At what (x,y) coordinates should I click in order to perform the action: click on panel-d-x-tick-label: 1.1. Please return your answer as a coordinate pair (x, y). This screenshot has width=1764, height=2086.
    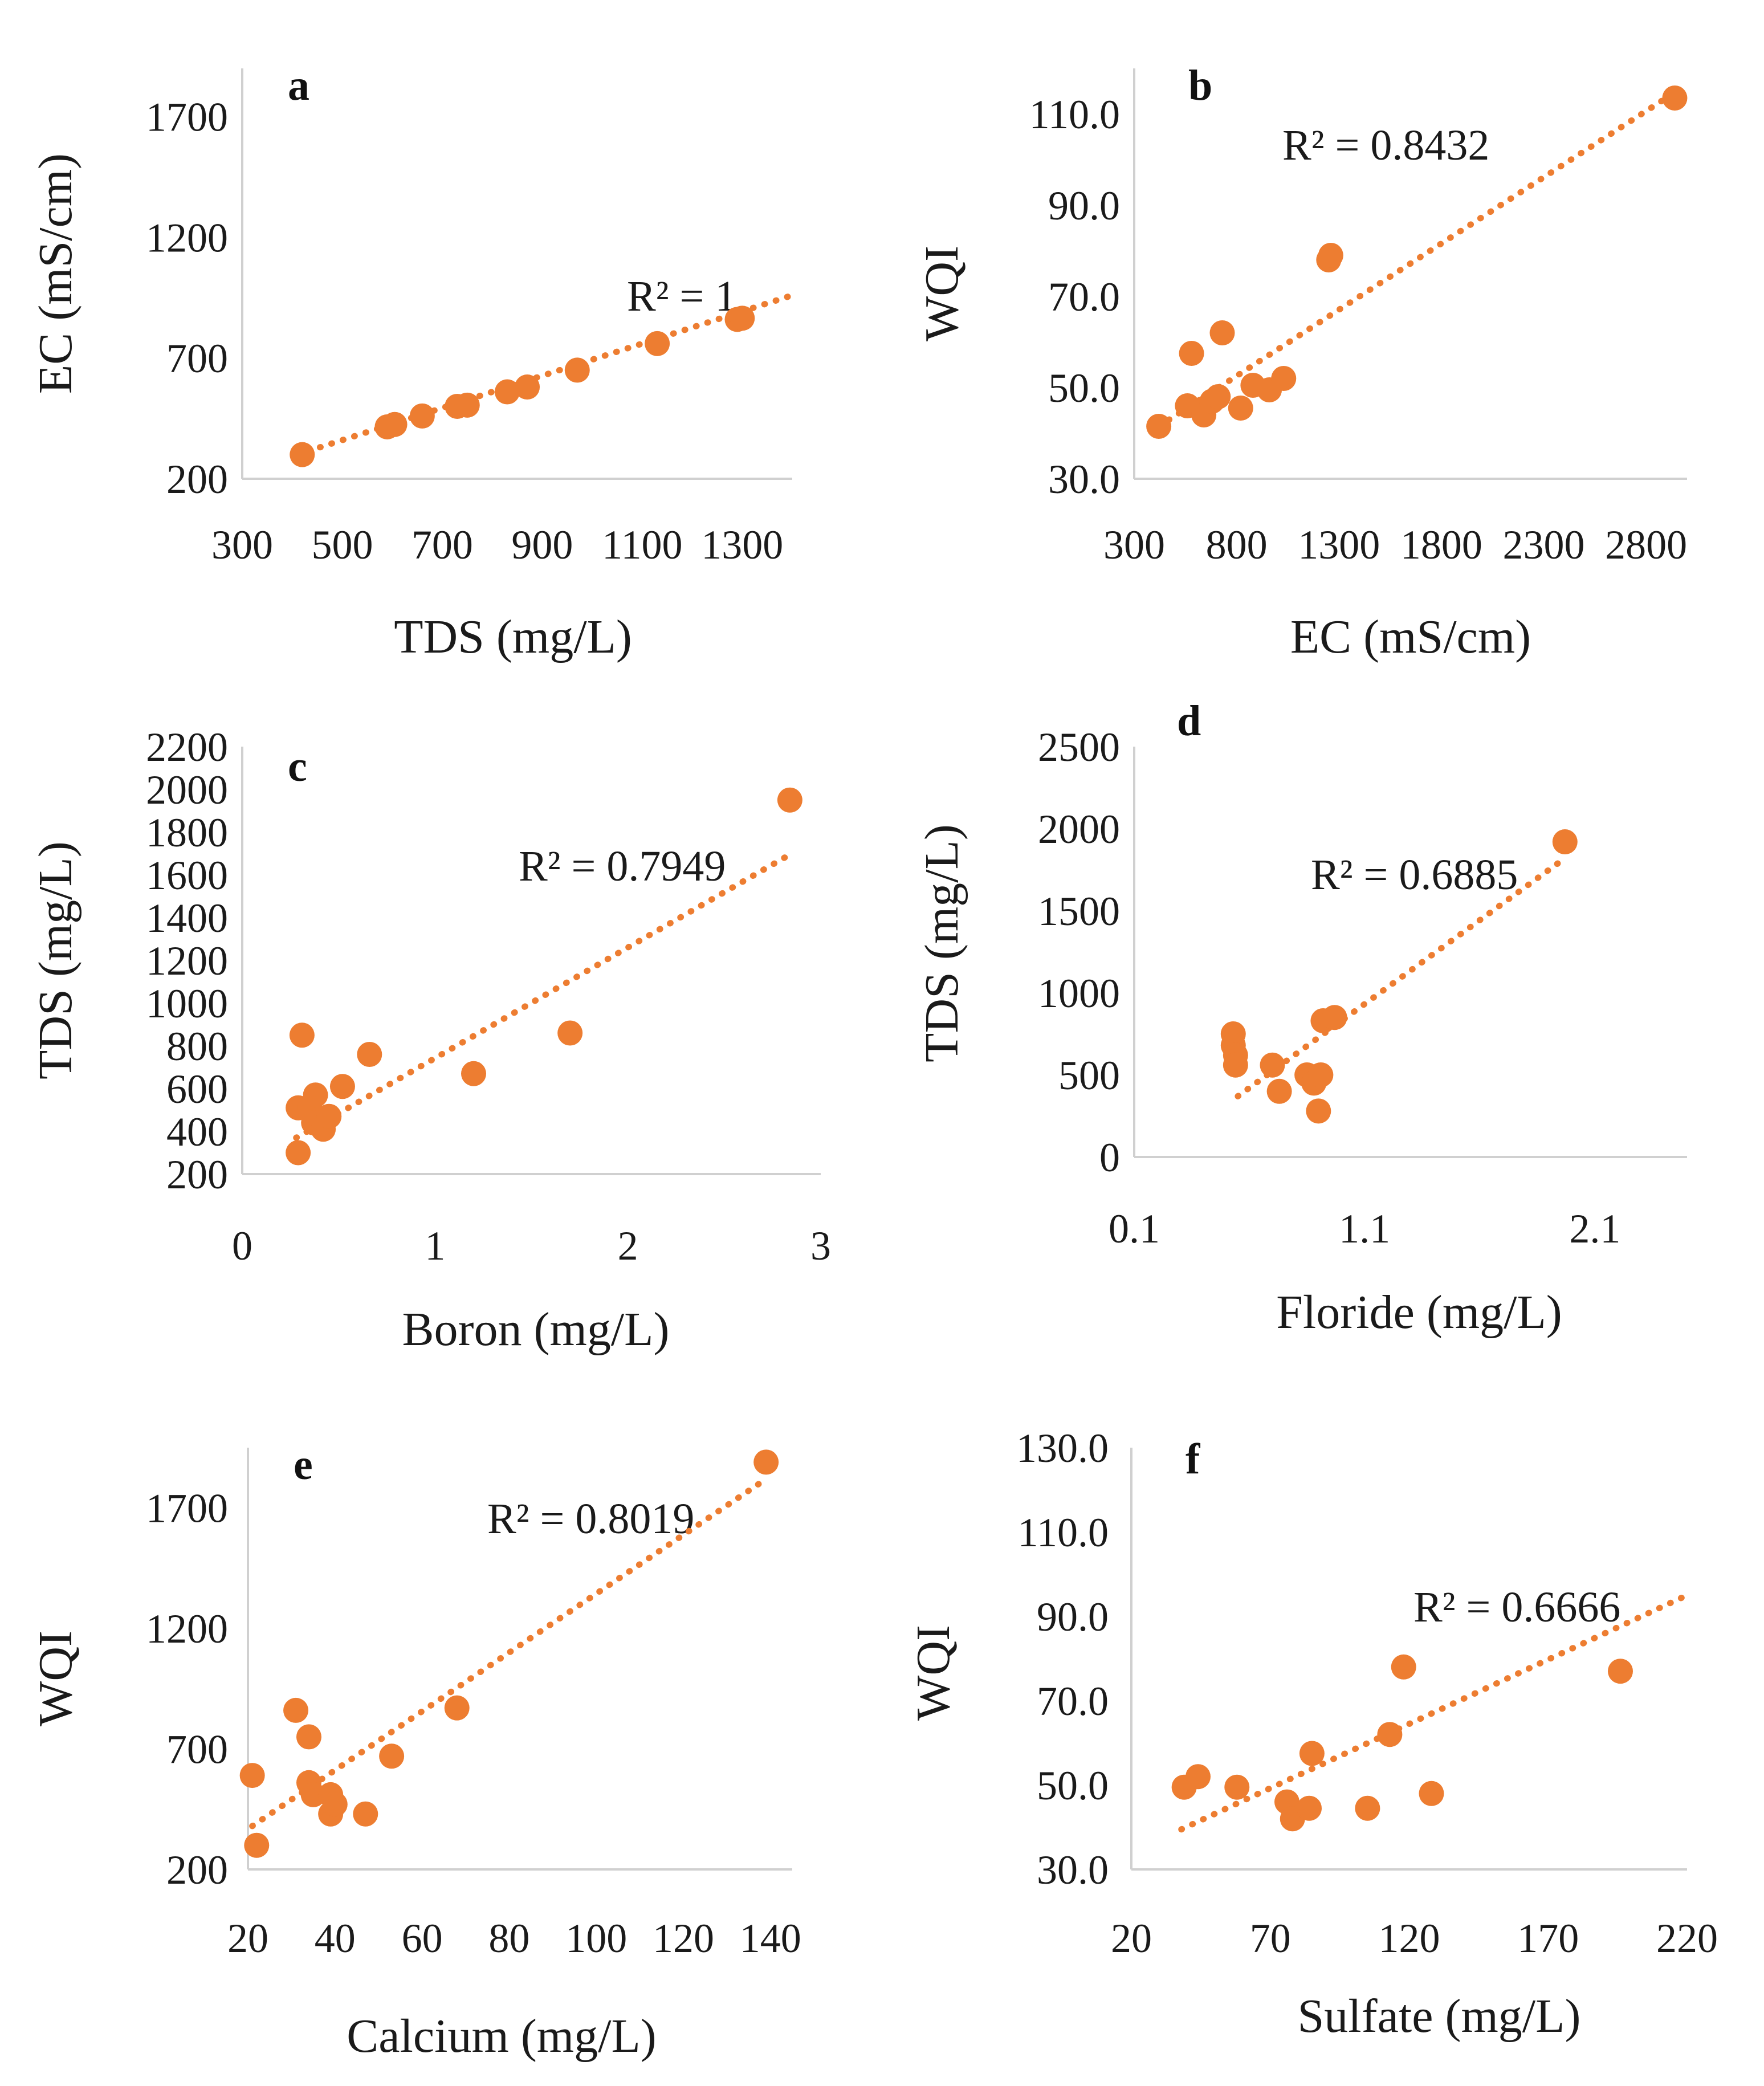
    Looking at the image, I should click on (1365, 1229).